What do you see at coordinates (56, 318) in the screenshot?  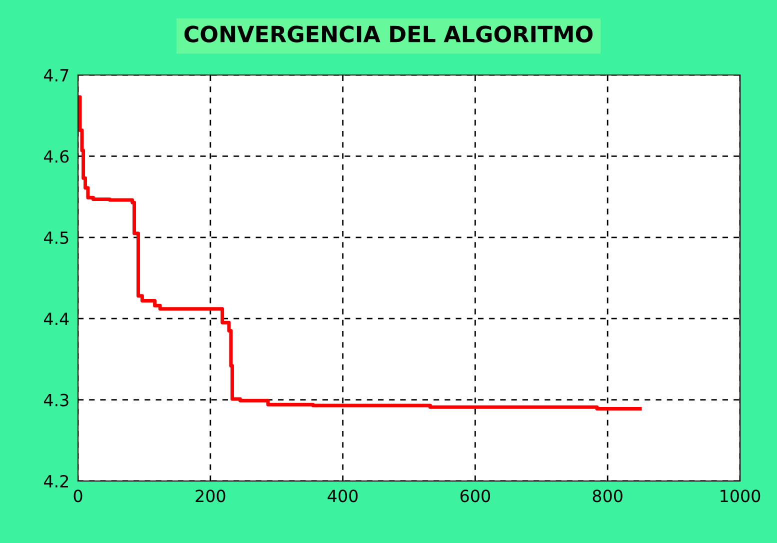 I see `y-tick-label: 4.4` at bounding box center [56, 318].